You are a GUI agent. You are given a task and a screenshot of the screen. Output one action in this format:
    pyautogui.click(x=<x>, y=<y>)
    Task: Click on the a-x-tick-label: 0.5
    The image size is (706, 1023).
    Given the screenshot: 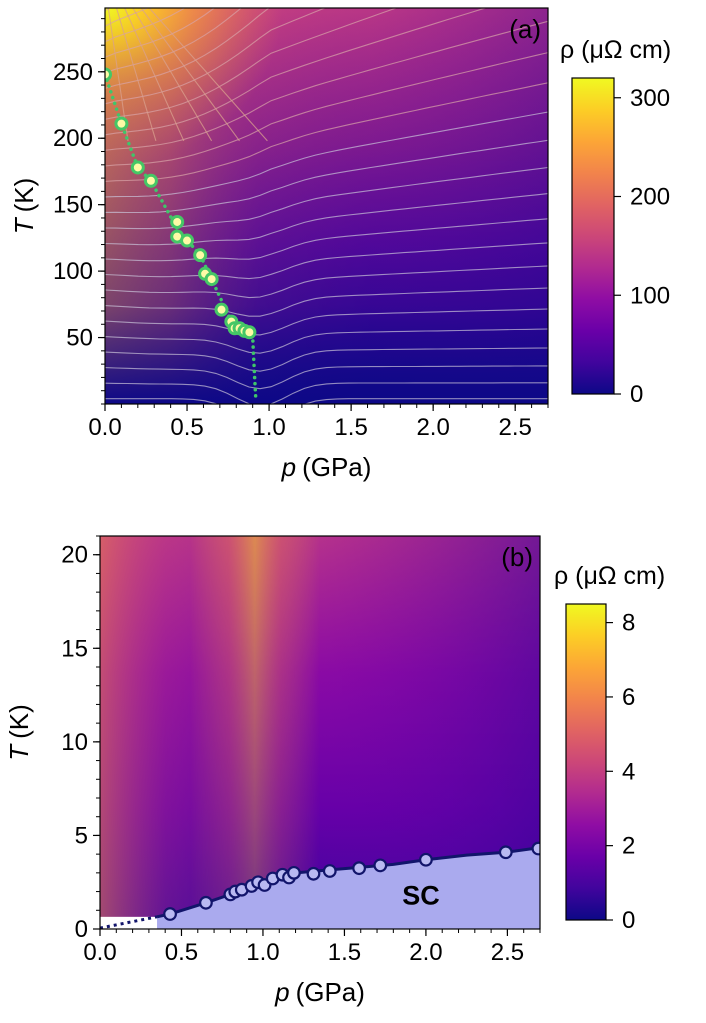 What is the action you would take?
    pyautogui.click(x=186, y=427)
    